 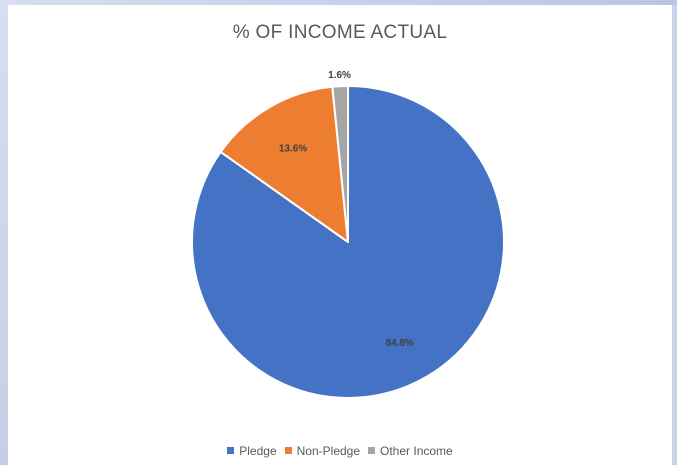 What do you see at coordinates (339, 75) in the screenshot?
I see `data-label-other-income: 1.6%` at bounding box center [339, 75].